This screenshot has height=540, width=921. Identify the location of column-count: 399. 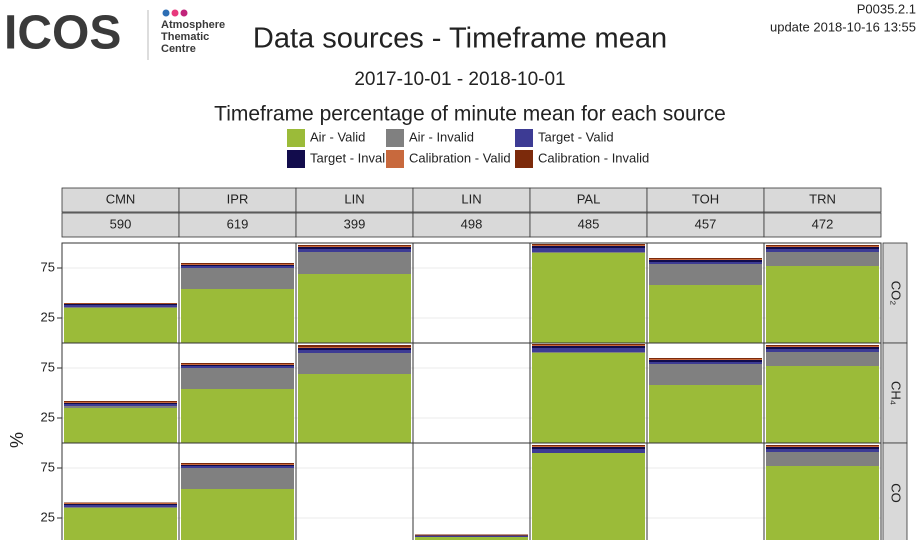
(355, 223).